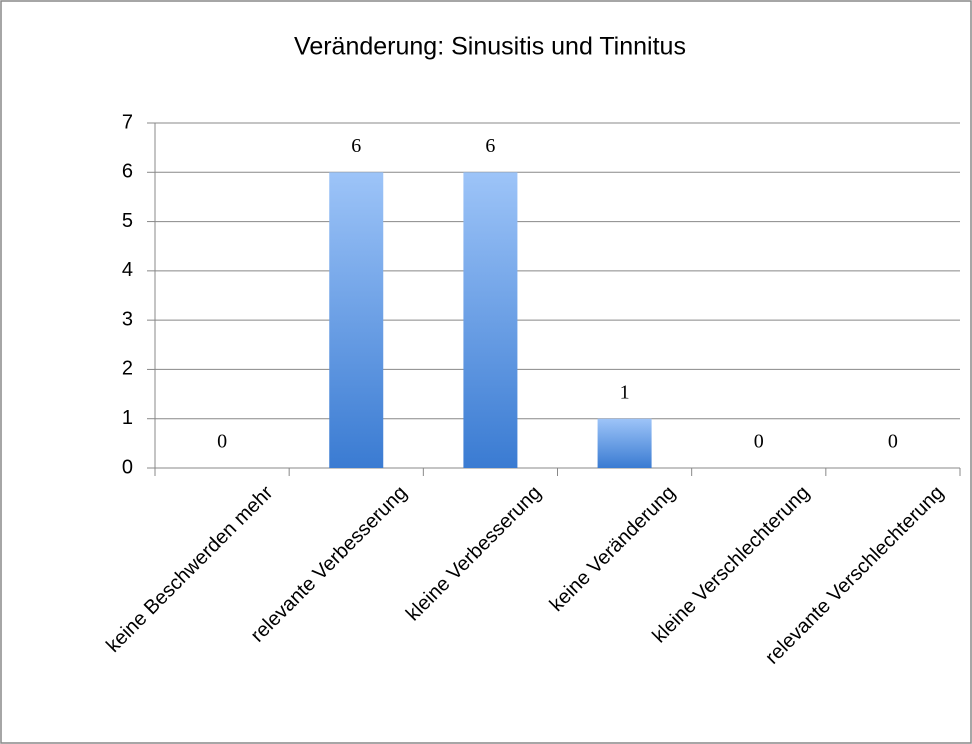  What do you see at coordinates (490, 47) in the screenshot?
I see `chart-title: Veränderung: Sinusitis und Tinnitus` at bounding box center [490, 47].